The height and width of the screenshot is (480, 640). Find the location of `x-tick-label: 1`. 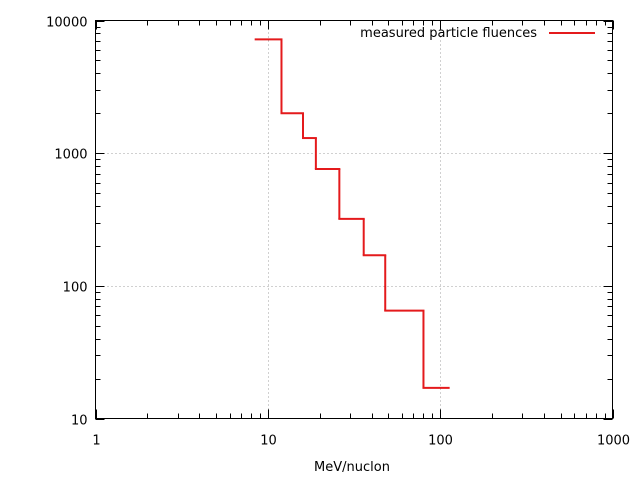

x-tick-label: 1 is located at coordinates (96, 441).